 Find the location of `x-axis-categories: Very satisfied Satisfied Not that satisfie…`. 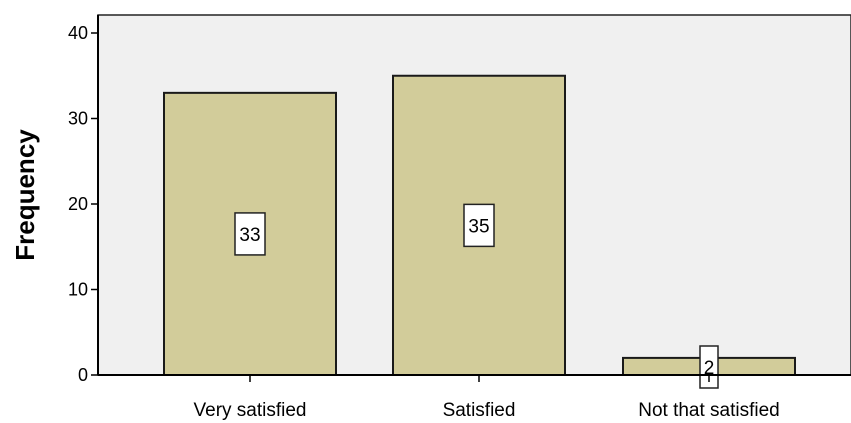

x-axis-categories: Very satisfied Satisfied Not that satisfie… is located at coordinates (487, 398).